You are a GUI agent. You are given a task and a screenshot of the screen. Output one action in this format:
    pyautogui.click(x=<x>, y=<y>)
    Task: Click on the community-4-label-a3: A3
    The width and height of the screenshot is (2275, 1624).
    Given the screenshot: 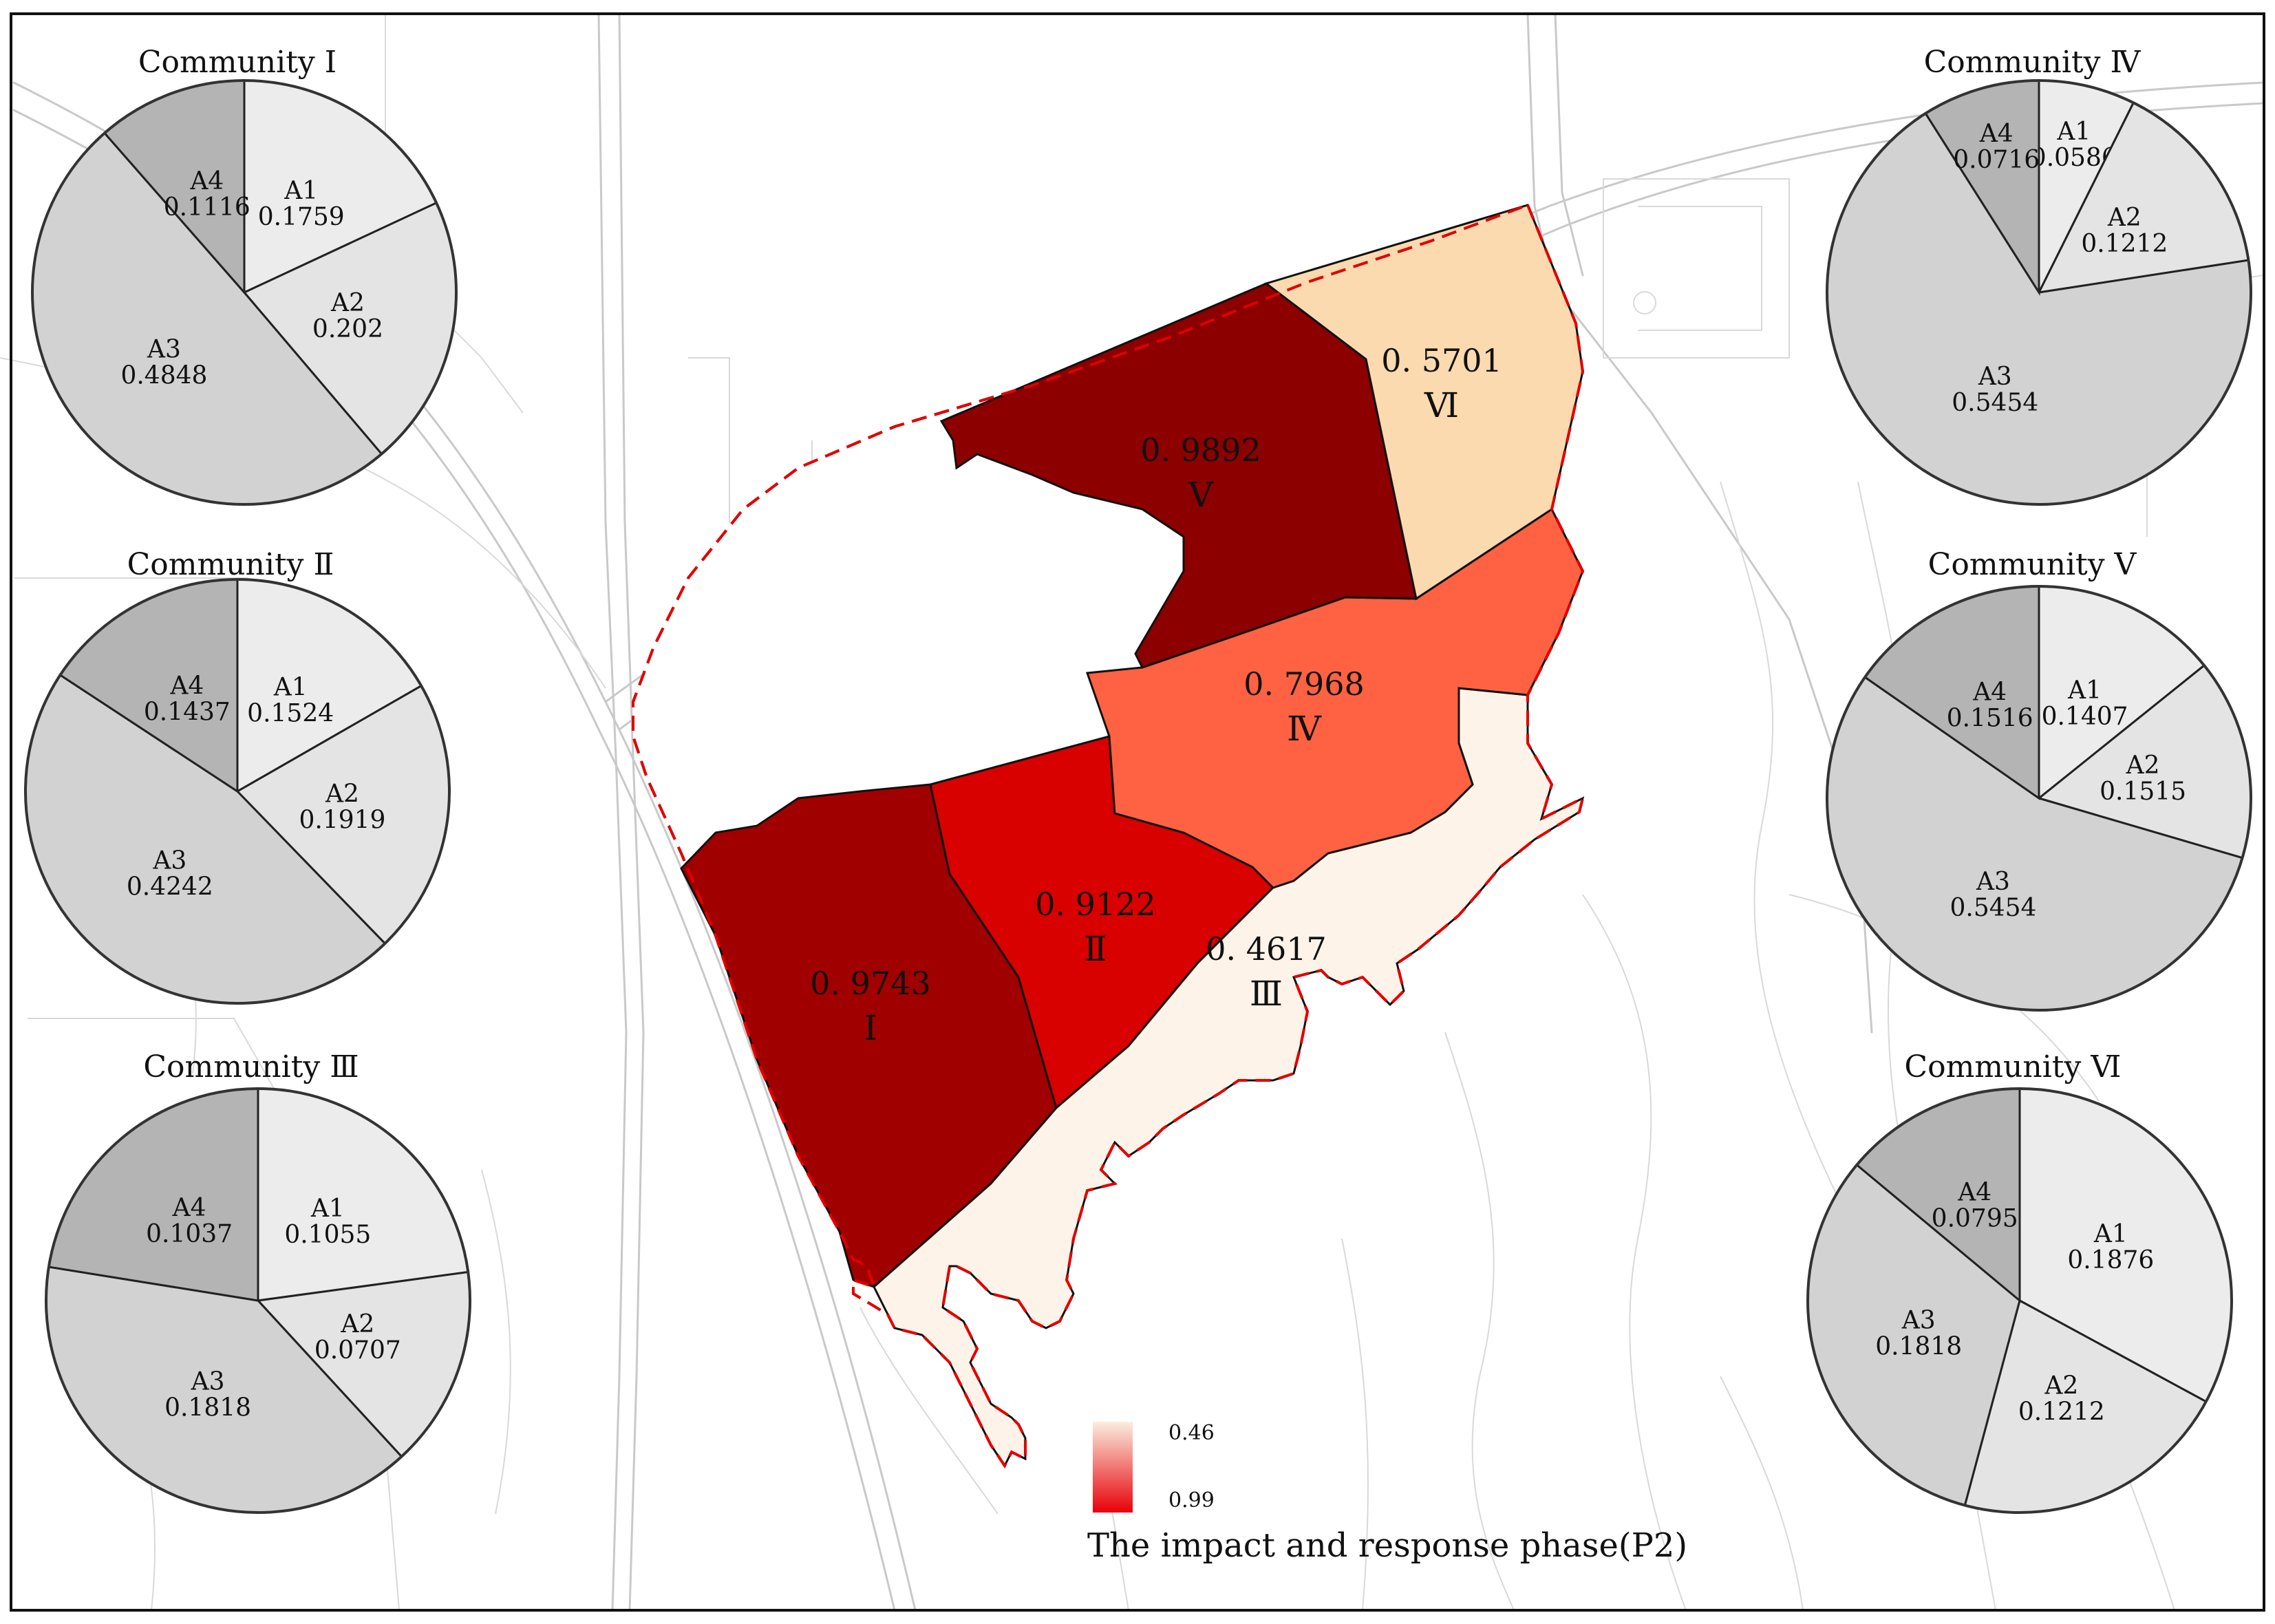 What is the action you would take?
    pyautogui.click(x=1995, y=377)
    